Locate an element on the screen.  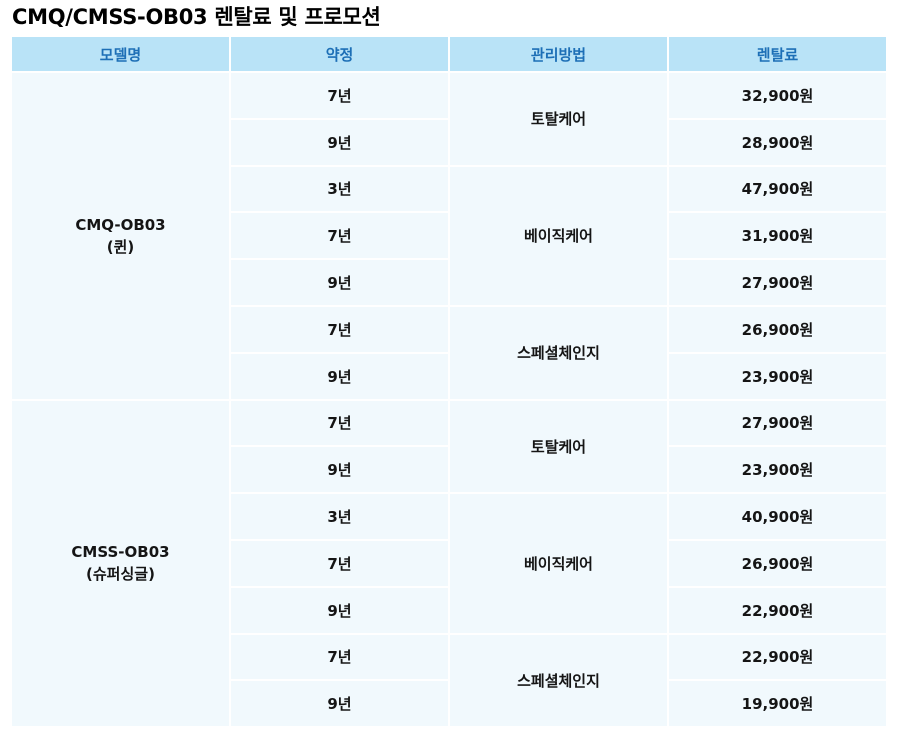
model-size: (슈퍼싱글) is located at coordinates (120, 574).